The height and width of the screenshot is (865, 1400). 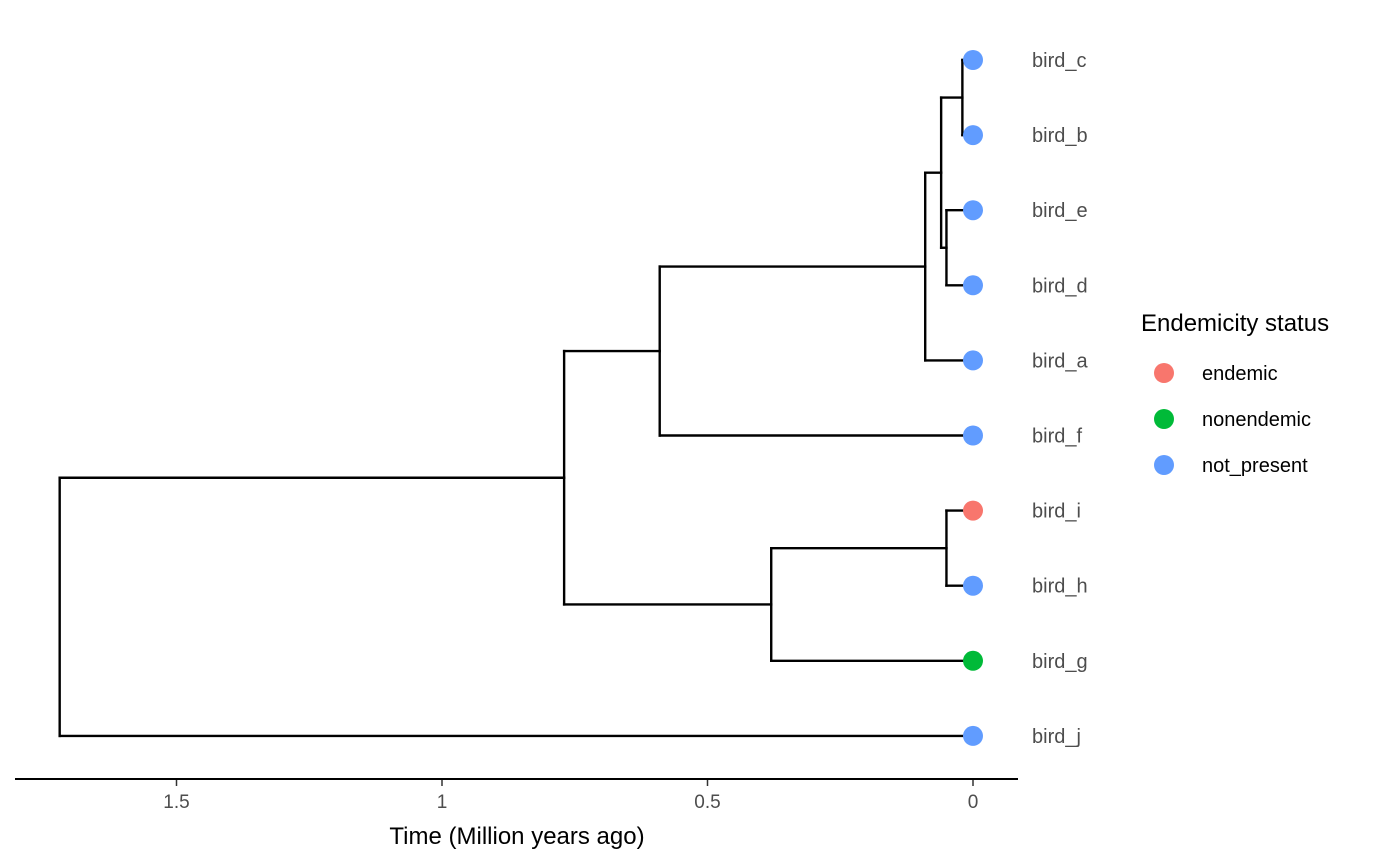 What do you see at coordinates (1235, 323) in the screenshot?
I see `legend-title: Endemicity status` at bounding box center [1235, 323].